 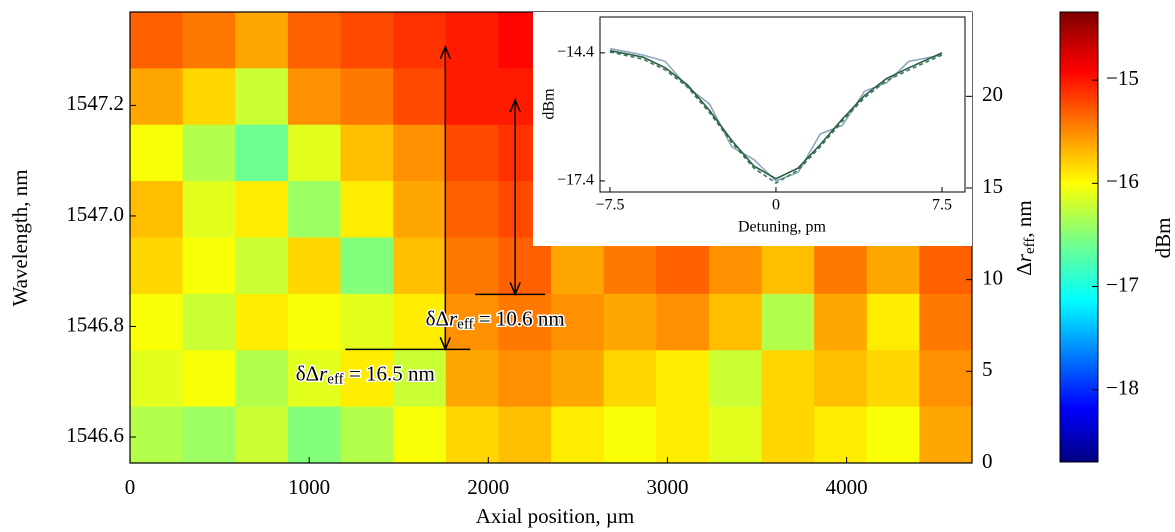 What do you see at coordinates (1079, 237) in the screenshot?
I see `colorbar` at bounding box center [1079, 237].